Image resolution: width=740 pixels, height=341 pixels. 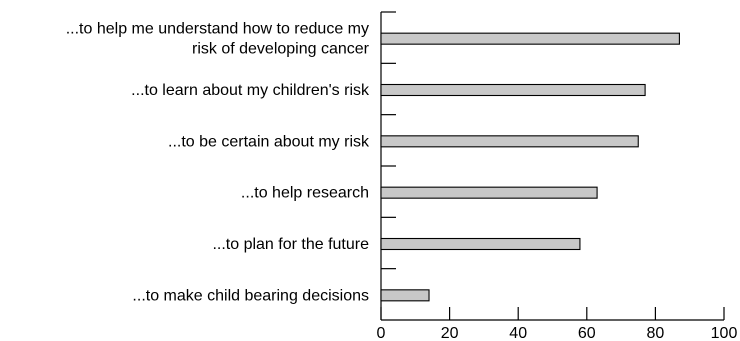 I want to click on category-label: risk of developing cancer, so click(x=281, y=49).